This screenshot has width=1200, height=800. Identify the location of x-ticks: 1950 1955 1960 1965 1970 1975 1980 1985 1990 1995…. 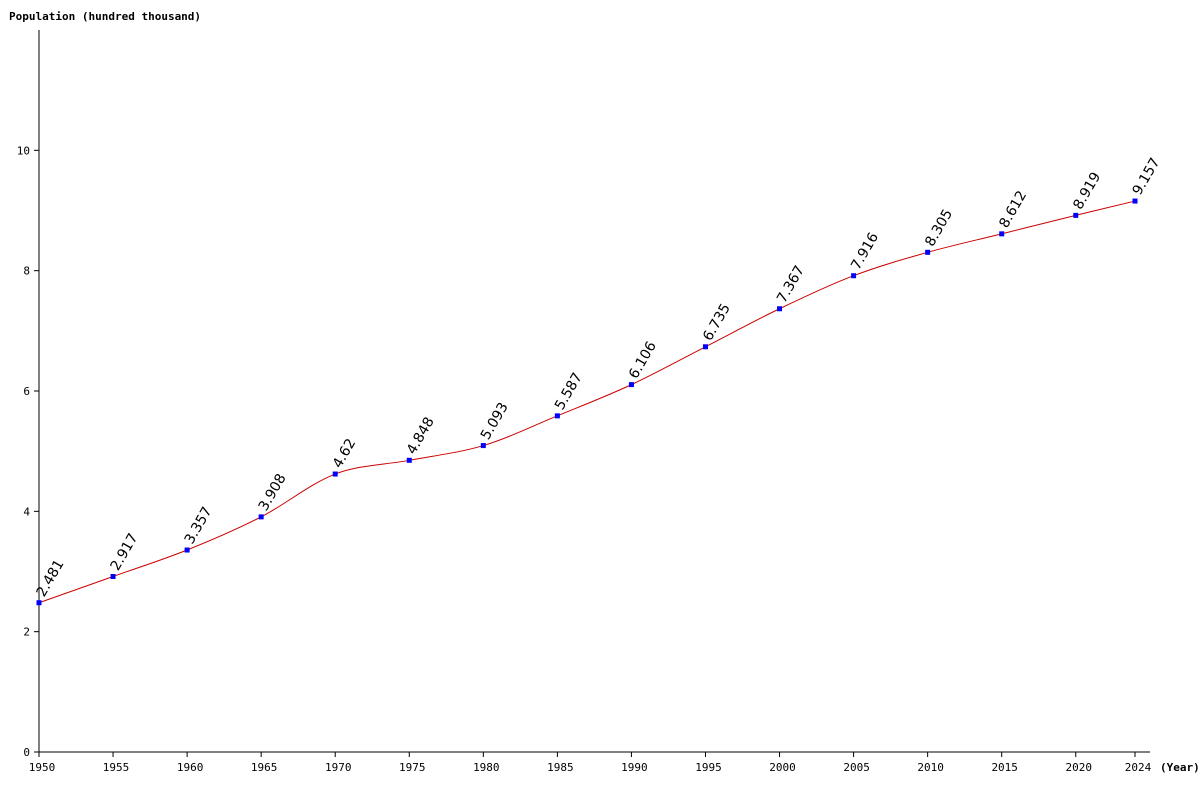
(590, 763).